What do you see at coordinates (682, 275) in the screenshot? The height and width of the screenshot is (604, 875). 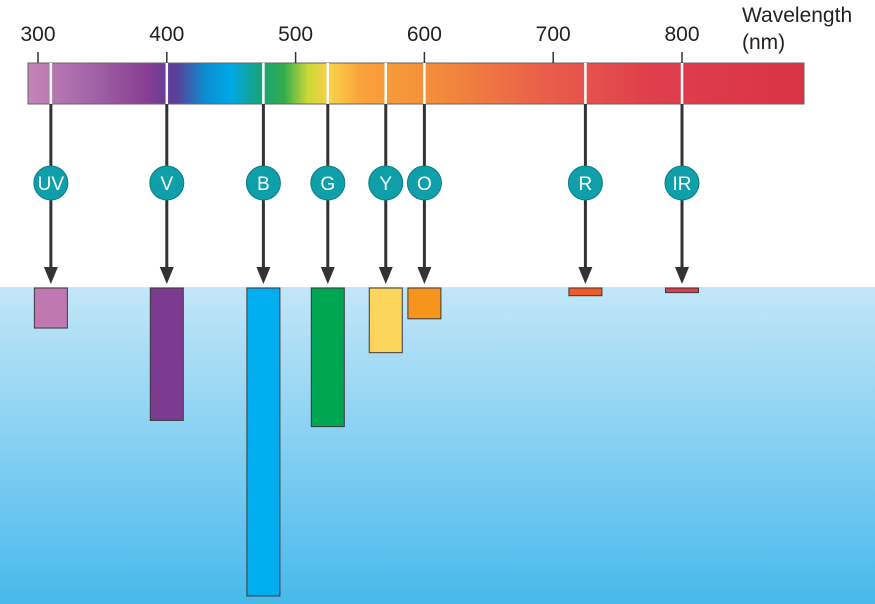 I see `arrow-head-ir` at bounding box center [682, 275].